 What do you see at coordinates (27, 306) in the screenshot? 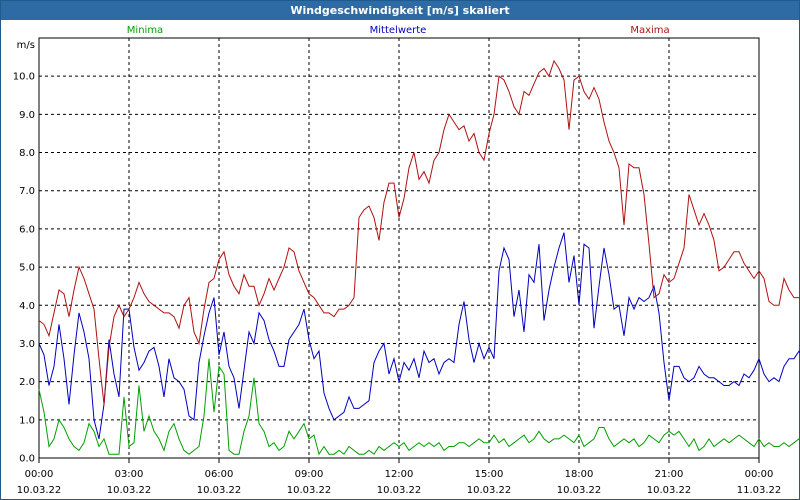
I see `y-tick-label: 4.0` at bounding box center [27, 306].